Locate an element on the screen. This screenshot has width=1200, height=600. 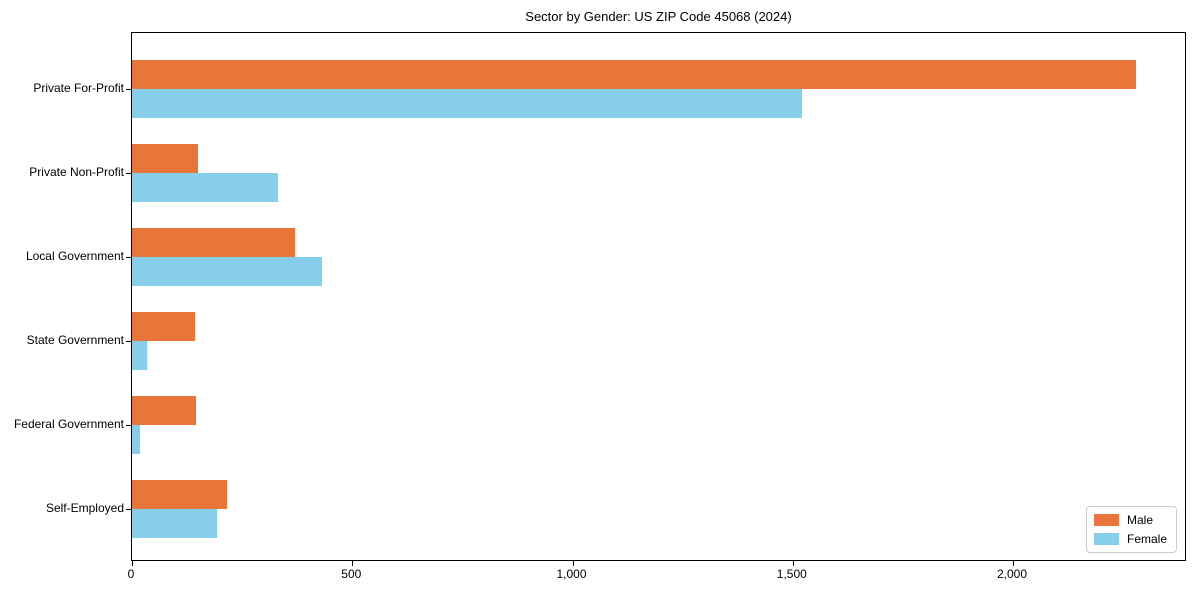
y-axis-label-private-non-profit: Private Non-Profit is located at coordinates (76, 172).